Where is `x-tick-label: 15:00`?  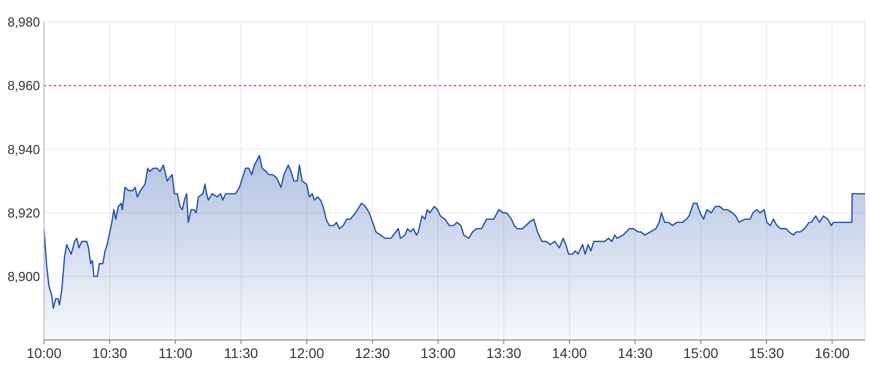 x-tick-label: 15:00 is located at coordinates (701, 353).